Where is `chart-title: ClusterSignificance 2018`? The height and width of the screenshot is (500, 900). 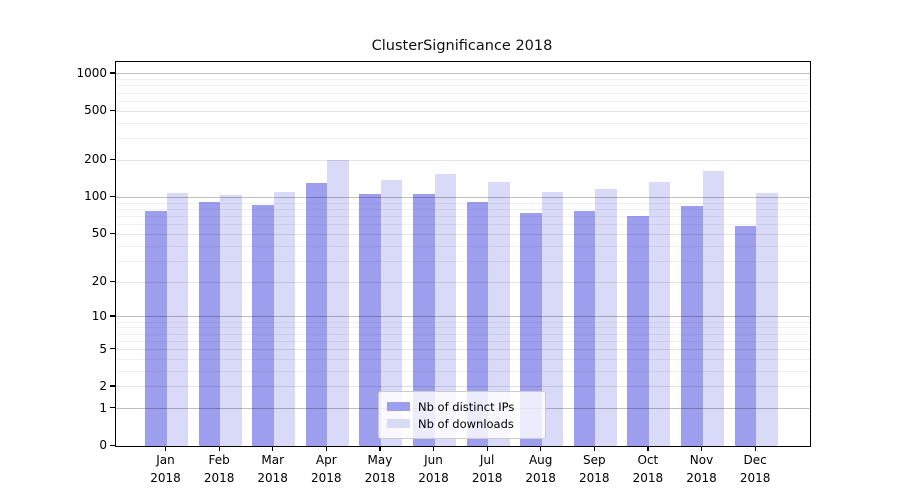
chart-title: ClusterSignificance 2018 is located at coordinates (462, 46).